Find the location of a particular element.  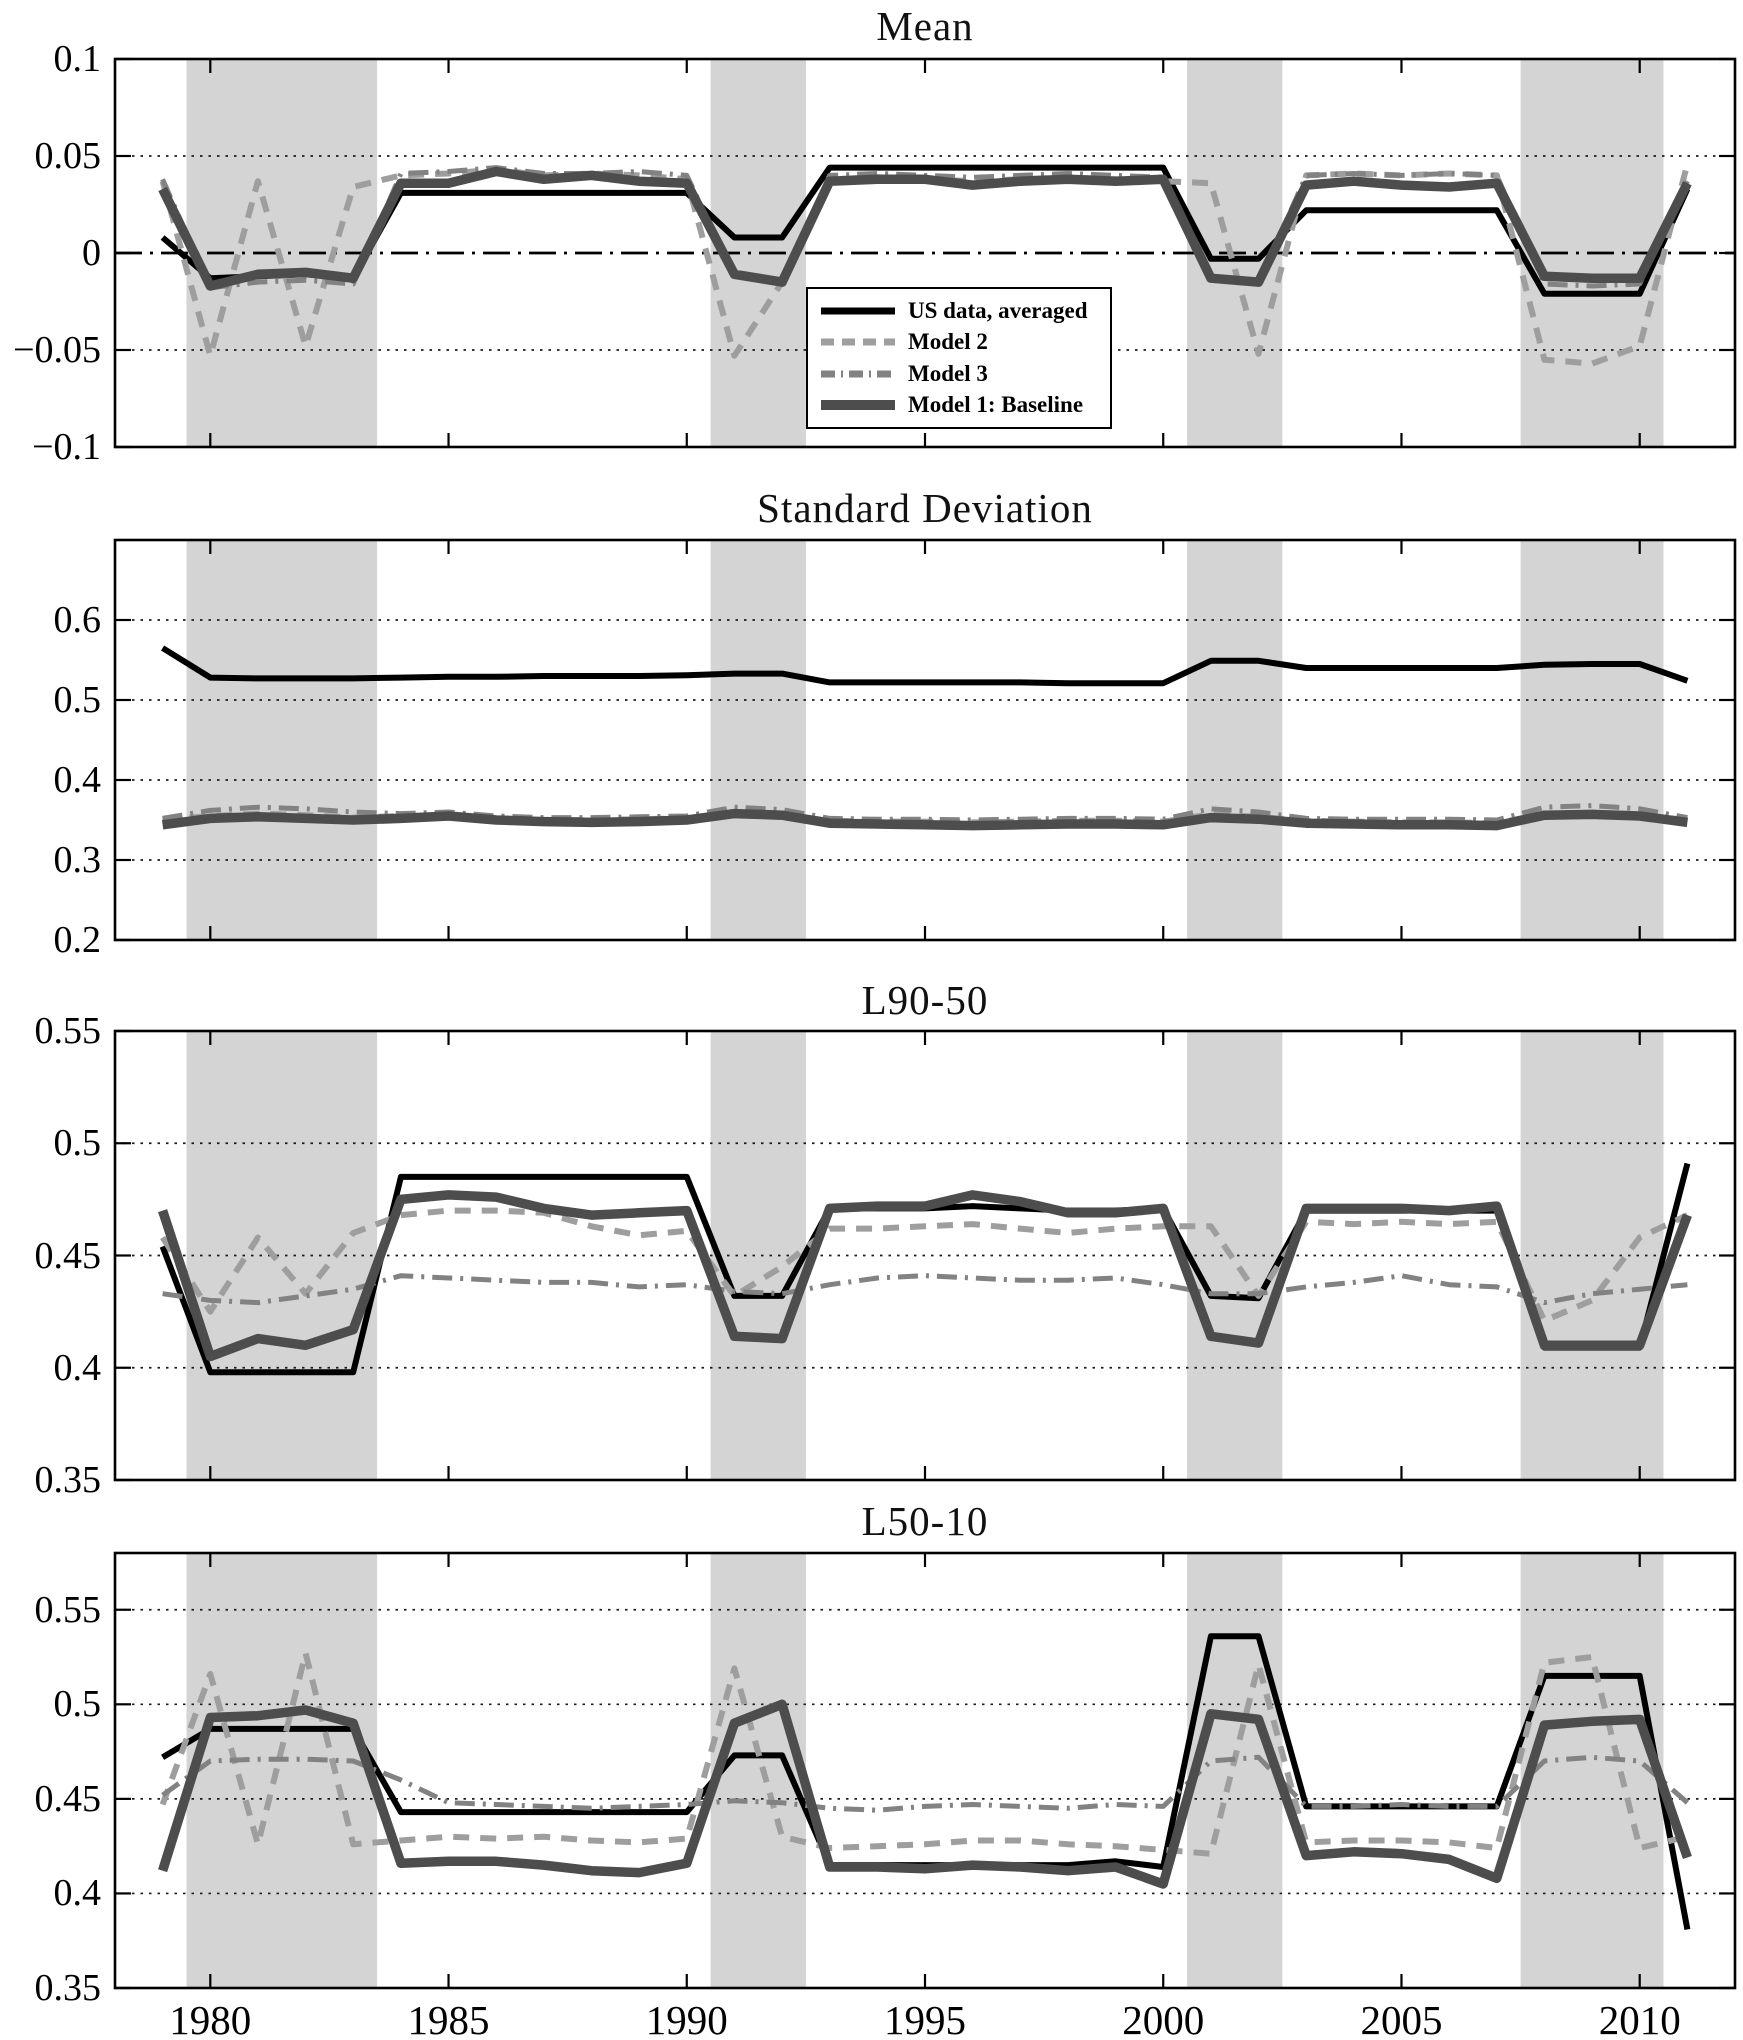

legend-row-model1: Model 1: Baseline is located at coordinates (959, 405).